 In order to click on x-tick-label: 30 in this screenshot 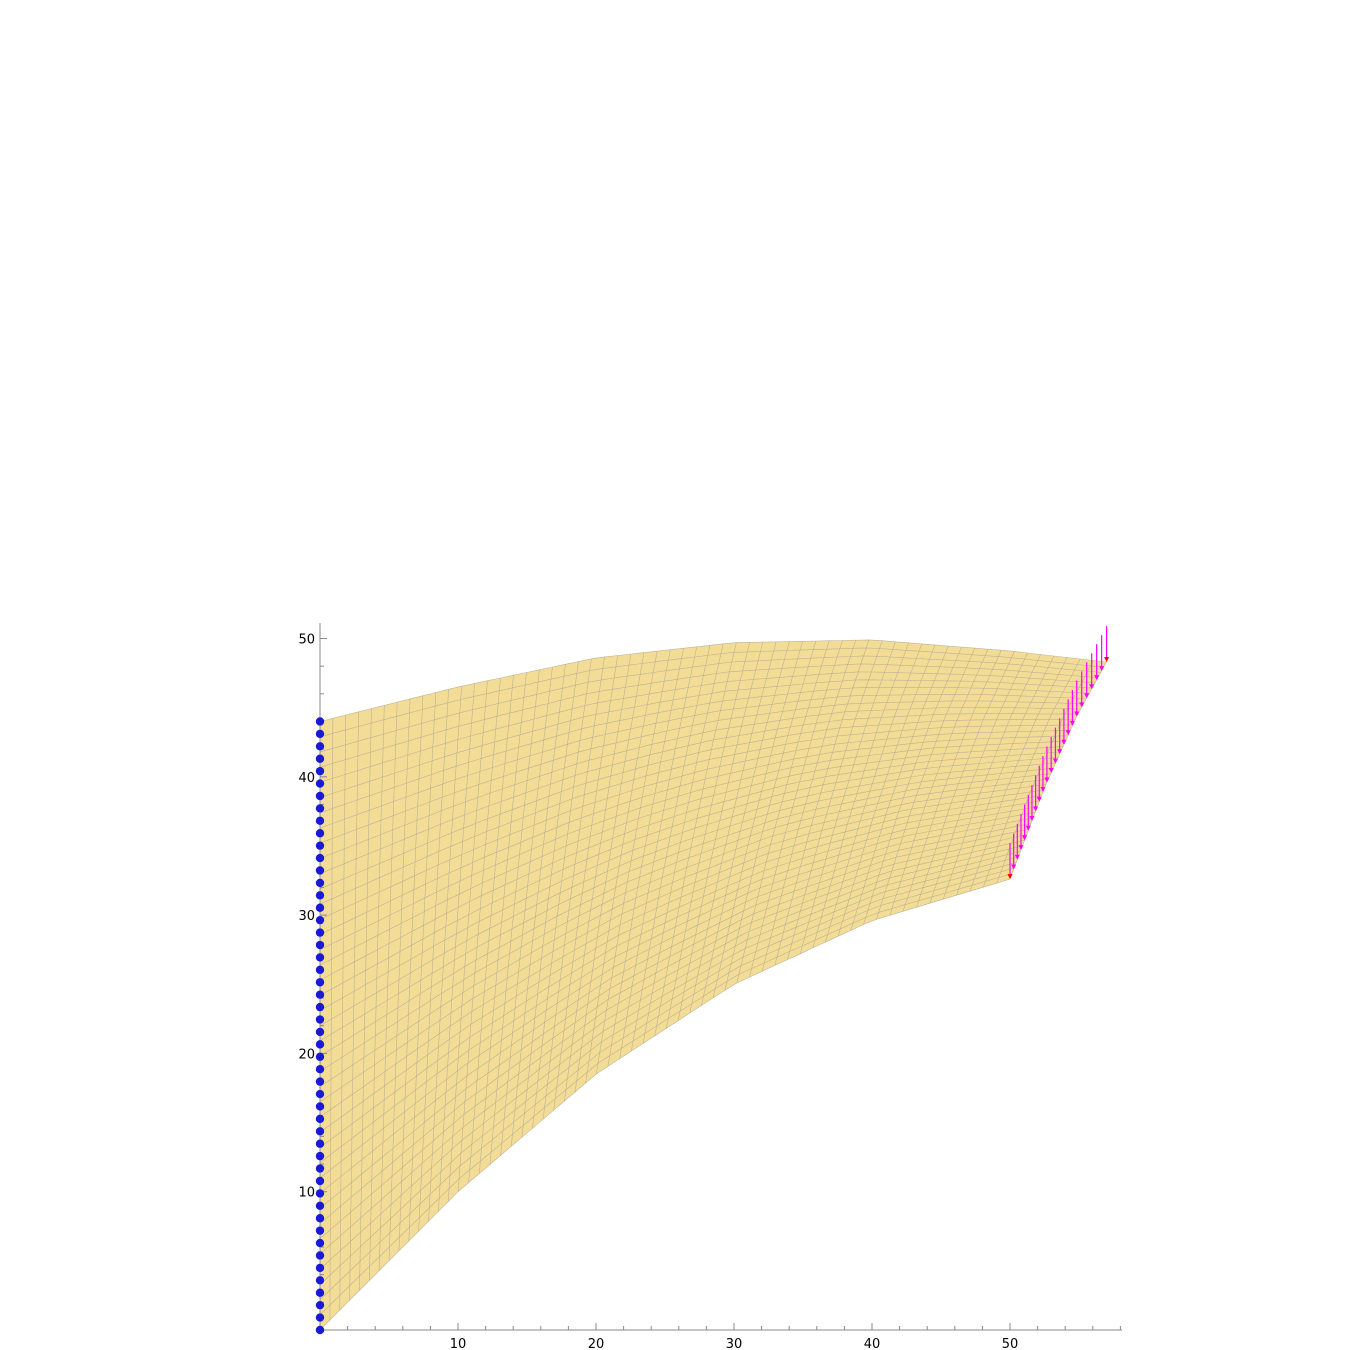, I will do `click(734, 1343)`.